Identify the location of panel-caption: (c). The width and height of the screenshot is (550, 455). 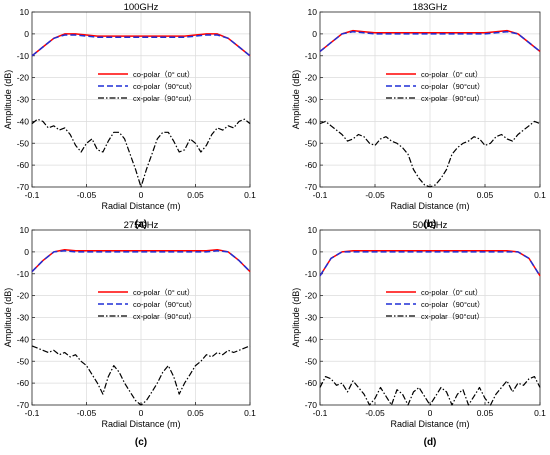
(141, 442).